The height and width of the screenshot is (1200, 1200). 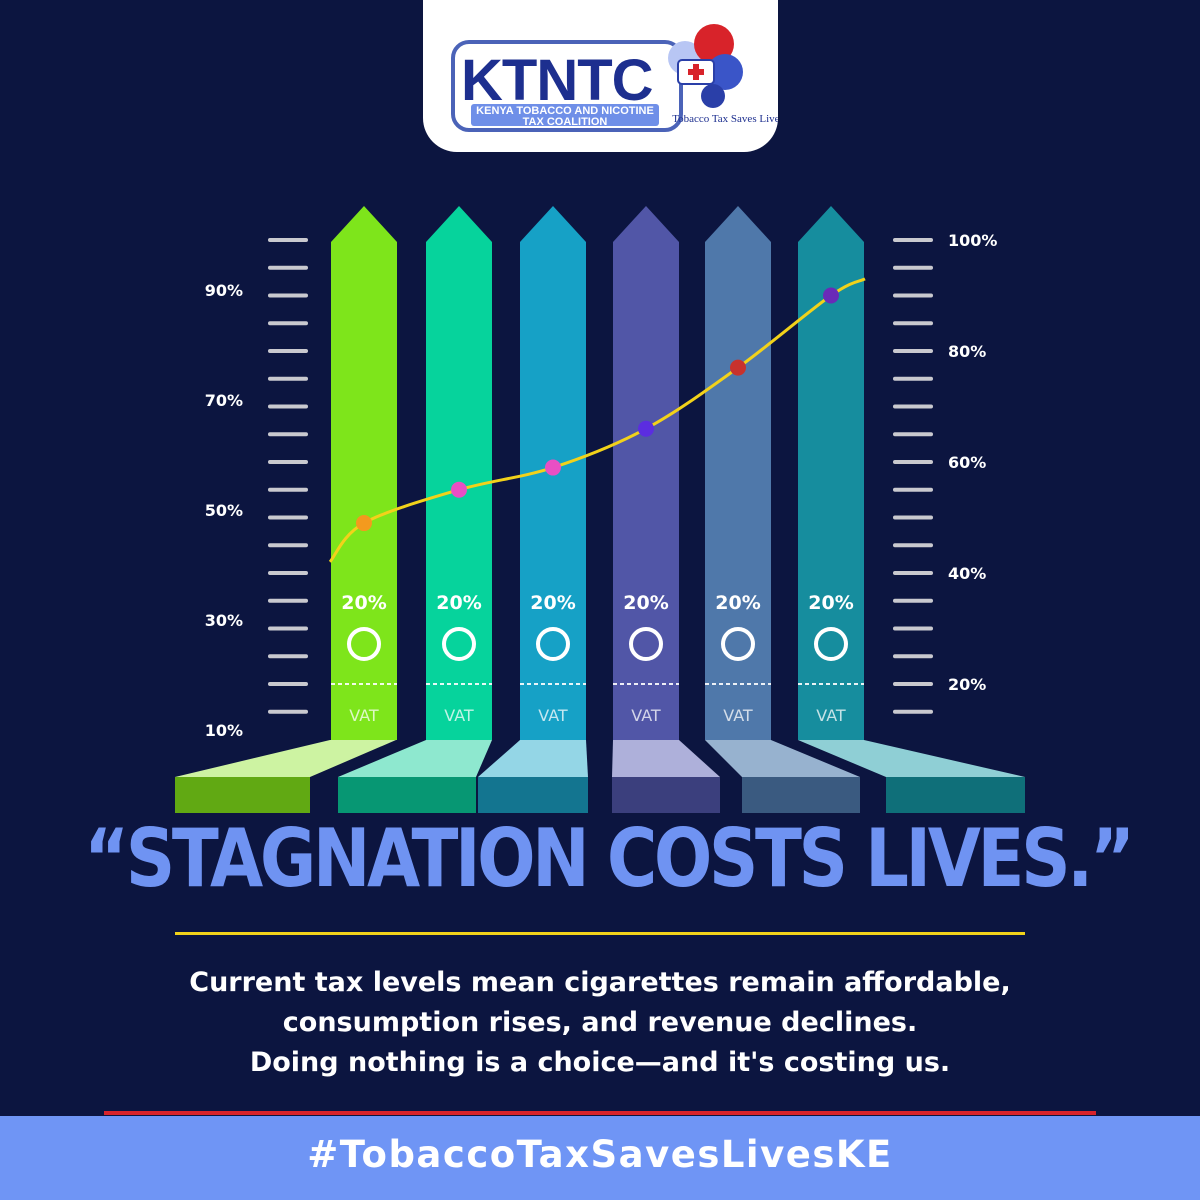 What do you see at coordinates (597, 409) in the screenshot?
I see `trend-points` at bounding box center [597, 409].